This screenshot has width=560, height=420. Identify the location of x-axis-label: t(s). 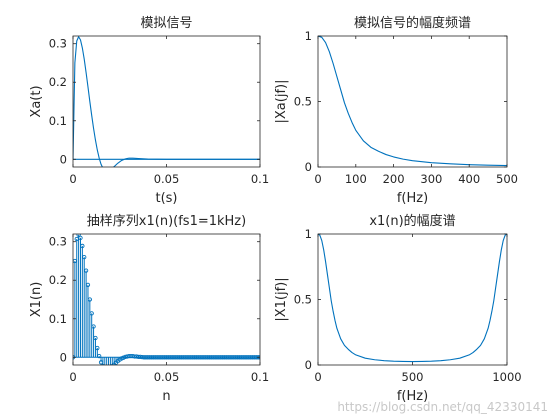
(166, 198).